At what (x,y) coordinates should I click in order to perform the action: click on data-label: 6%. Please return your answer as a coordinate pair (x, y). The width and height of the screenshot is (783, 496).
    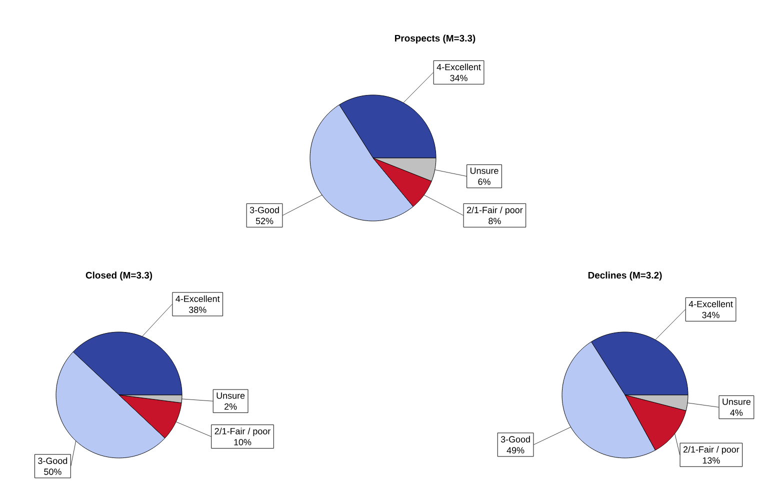
    Looking at the image, I should click on (484, 181).